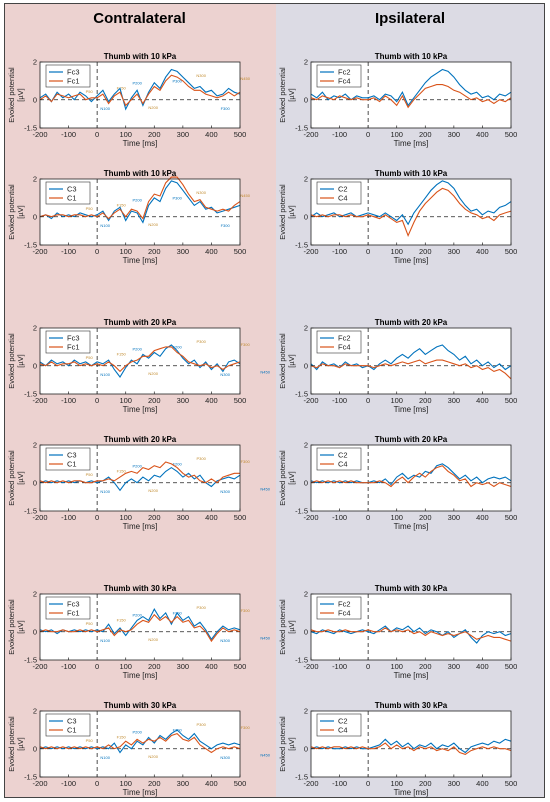 This screenshot has width=550, height=802. What do you see at coordinates (410, 18) in the screenshot?
I see `ipsilateral-heading: Ipsilateral` at bounding box center [410, 18].